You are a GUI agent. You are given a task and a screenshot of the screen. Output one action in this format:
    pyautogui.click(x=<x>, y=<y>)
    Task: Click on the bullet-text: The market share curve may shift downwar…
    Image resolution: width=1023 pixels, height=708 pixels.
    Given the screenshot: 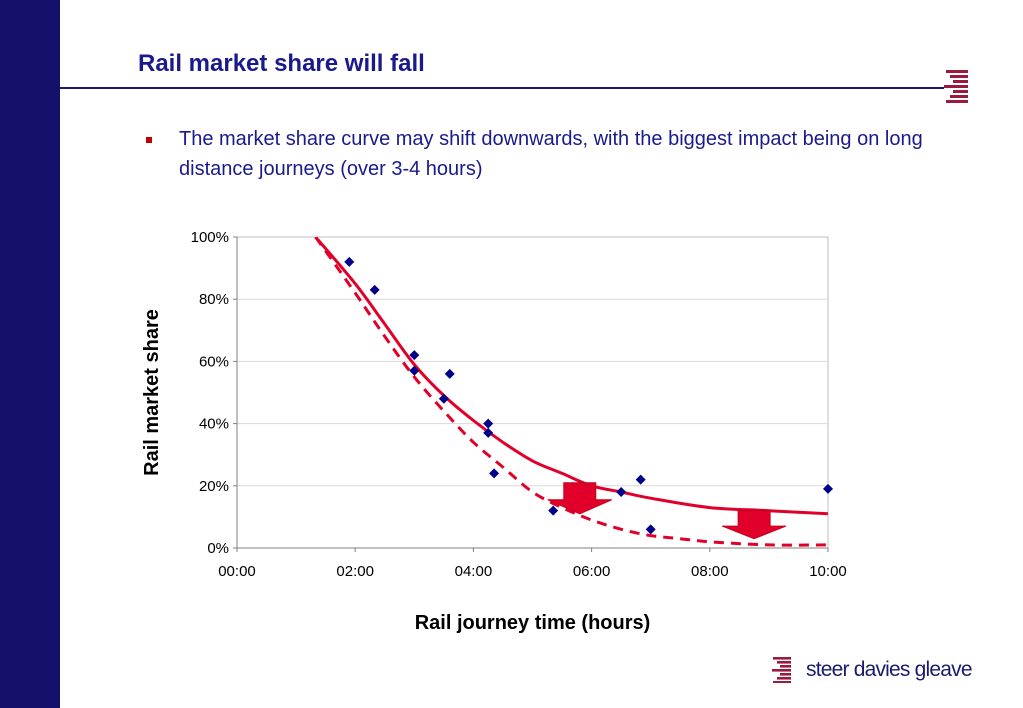 What is the action you would take?
    pyautogui.click(x=551, y=154)
    